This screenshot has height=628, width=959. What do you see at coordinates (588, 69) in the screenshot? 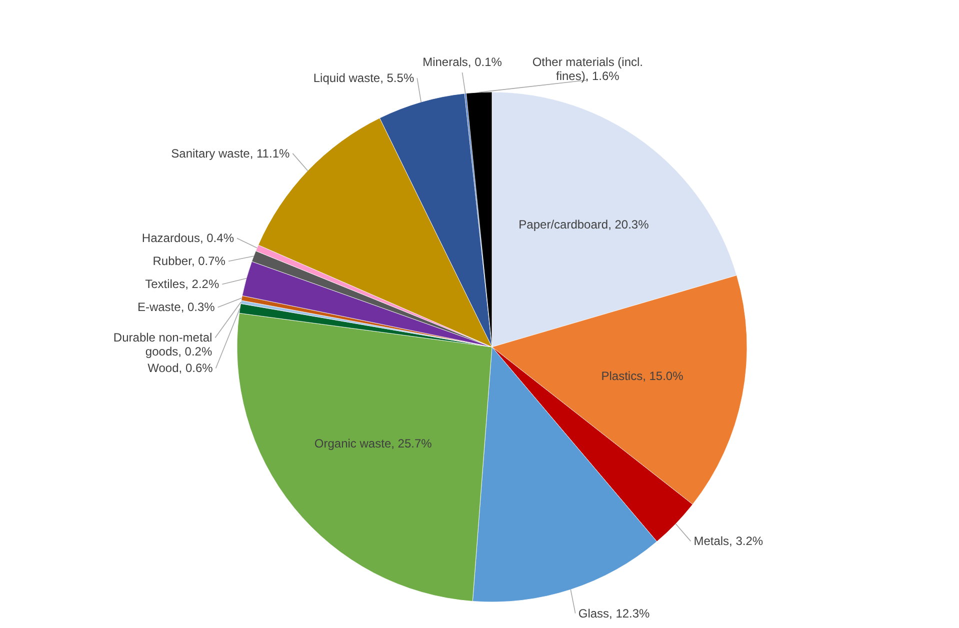
I see `slice-label: Other materials (incl. fines), 1.6%` at bounding box center [588, 69].